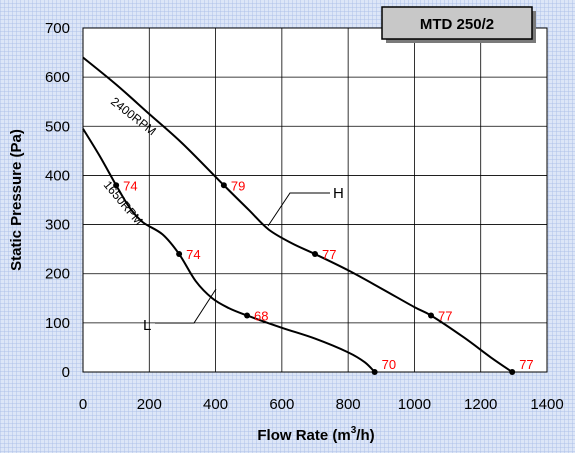  I want to click on x-tick-label: 1000, so click(414, 404).